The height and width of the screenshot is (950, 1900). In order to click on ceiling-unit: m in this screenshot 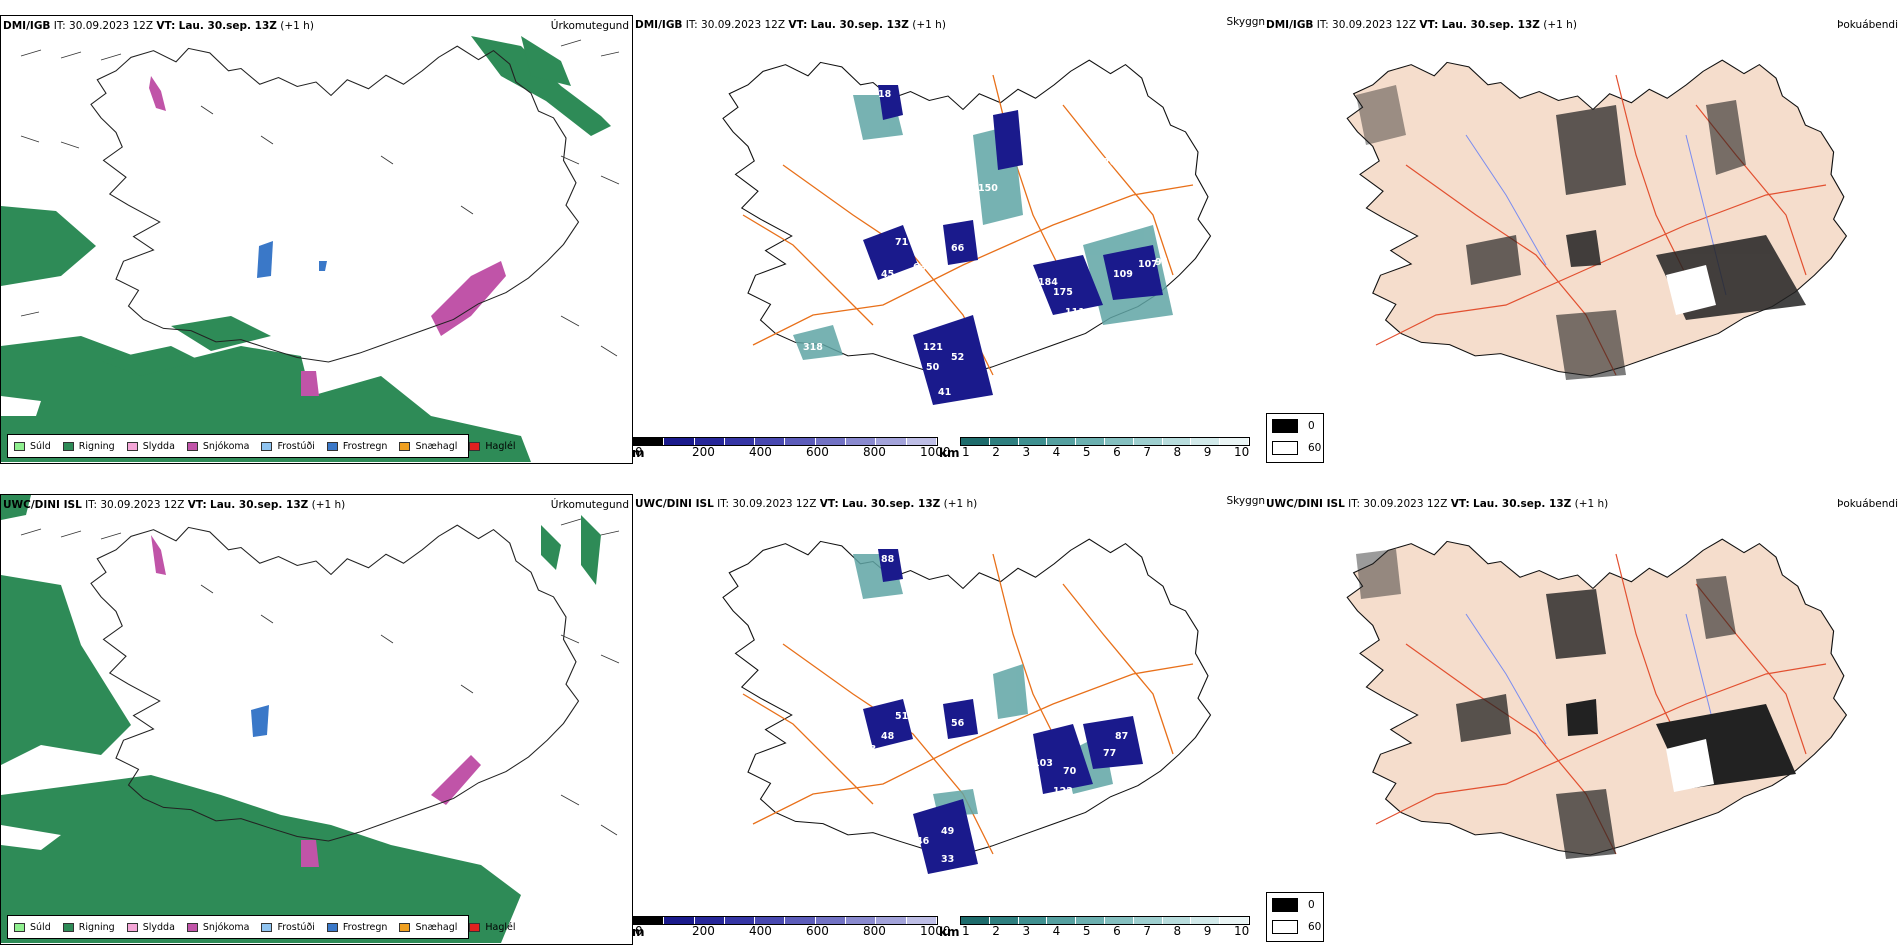, I will do `click(638, 453)`.